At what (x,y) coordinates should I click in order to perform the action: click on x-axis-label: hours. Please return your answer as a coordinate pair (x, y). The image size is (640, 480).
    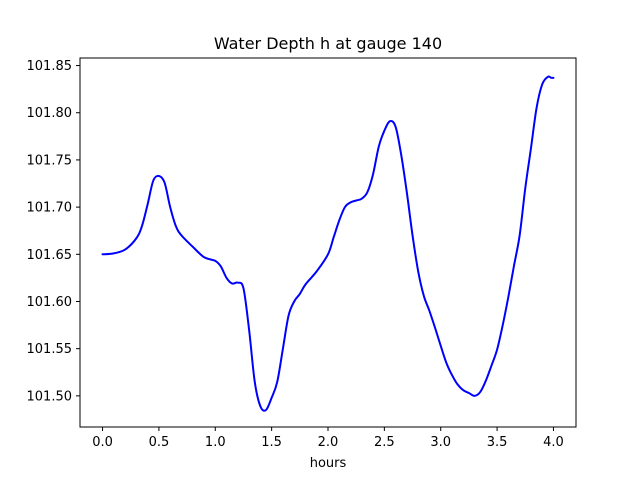
    Looking at the image, I should click on (328, 463).